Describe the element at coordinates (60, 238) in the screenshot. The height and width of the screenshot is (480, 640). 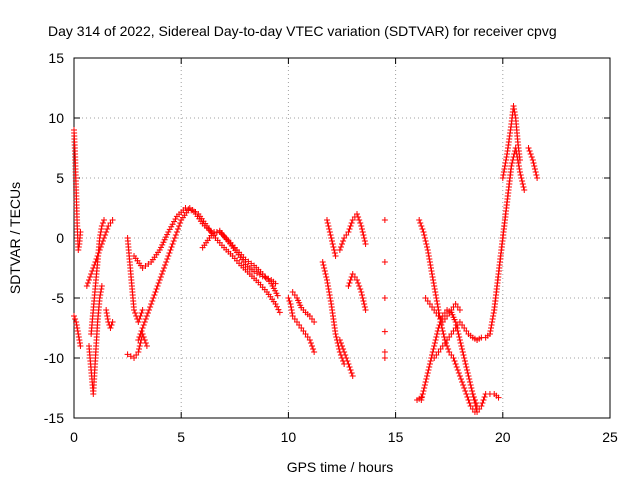
I see `y-tick-label: 0` at that location.